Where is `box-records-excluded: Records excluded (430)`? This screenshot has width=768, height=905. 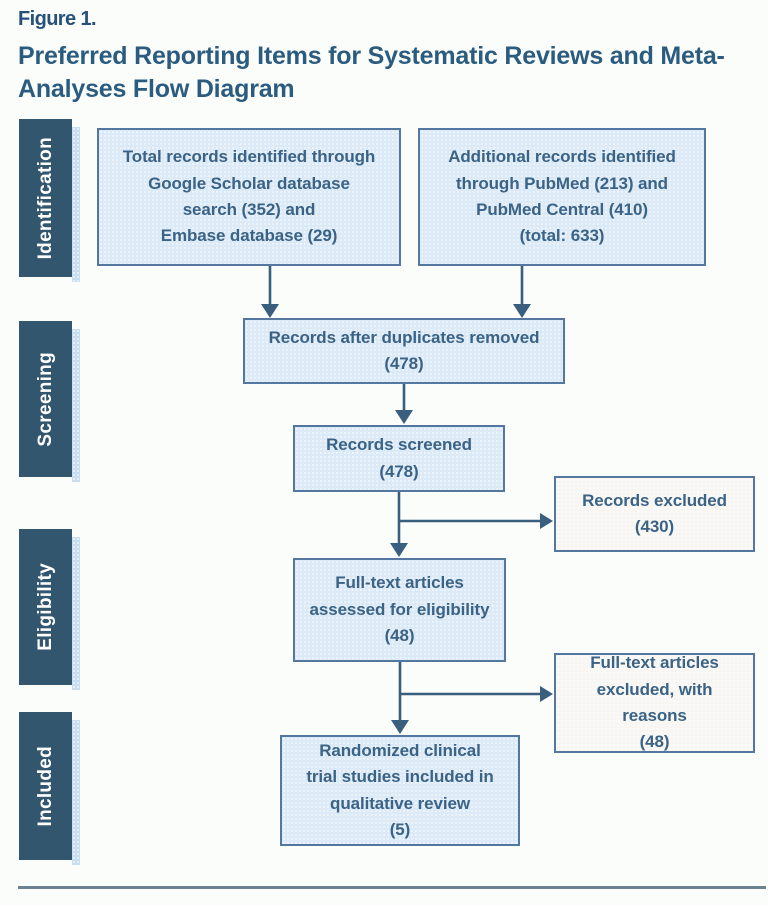 box-records-excluded: Records excluded (430) is located at coordinates (654, 514).